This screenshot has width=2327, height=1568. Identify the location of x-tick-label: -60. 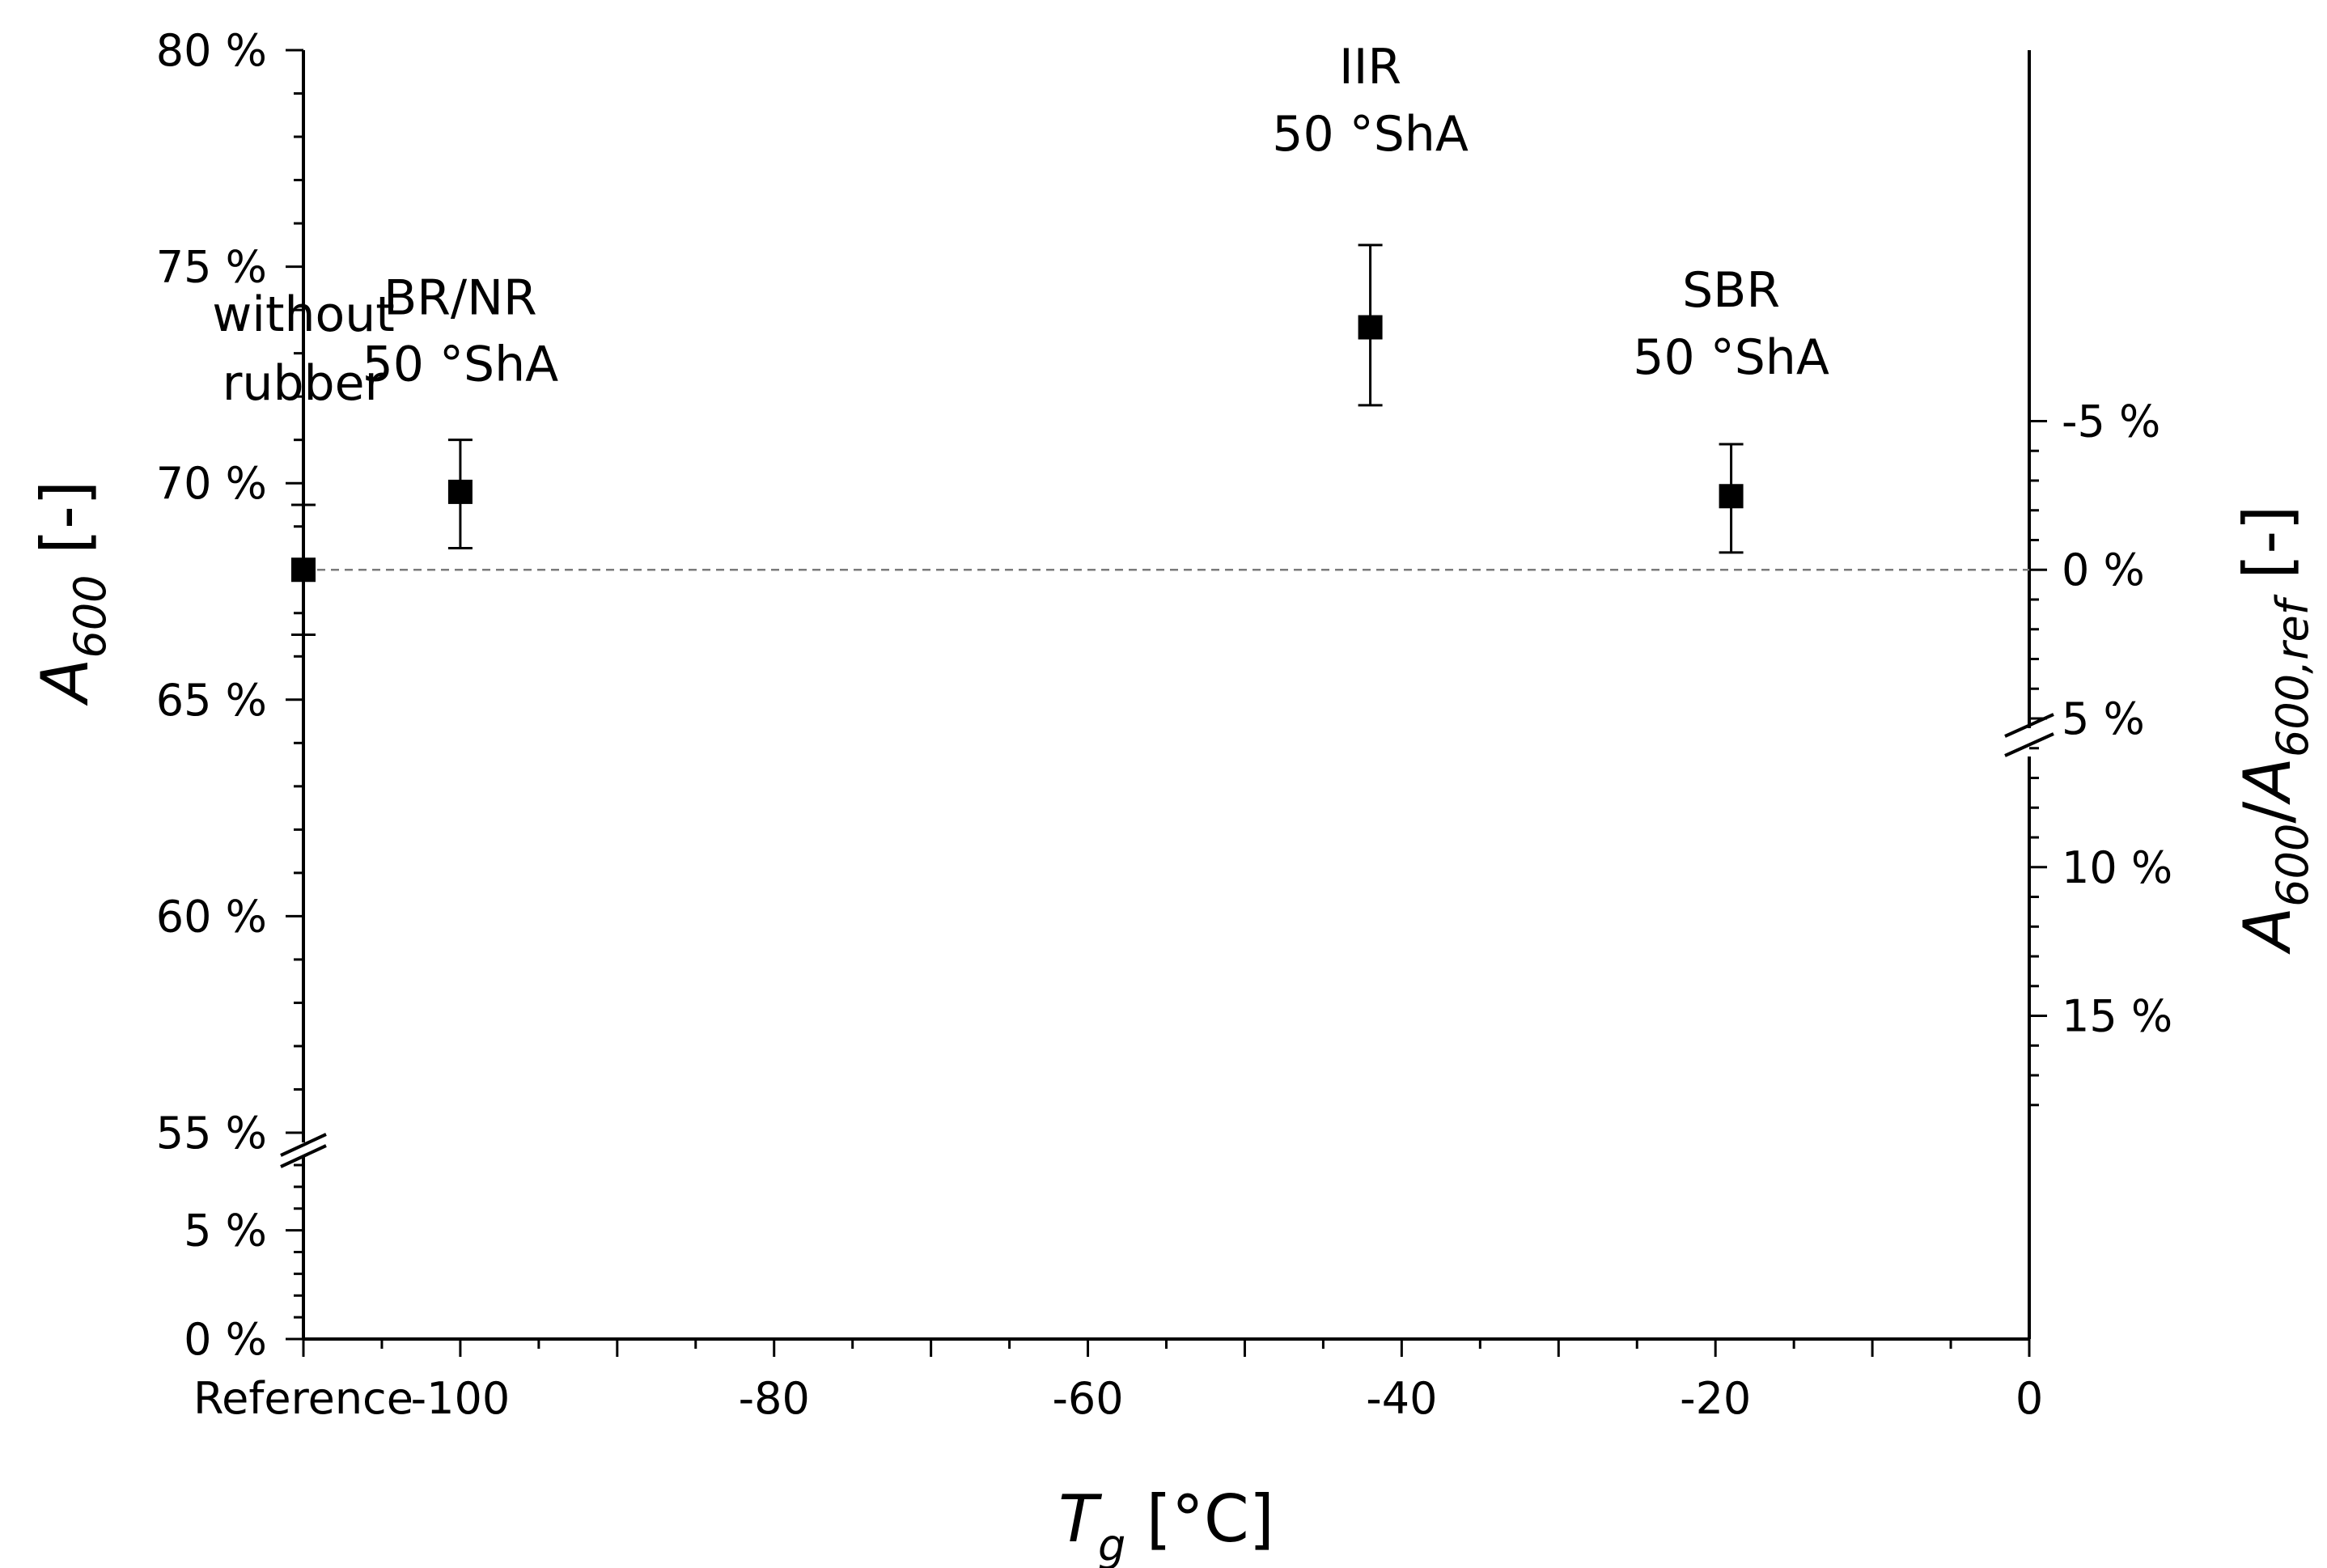
(1087, 1399).